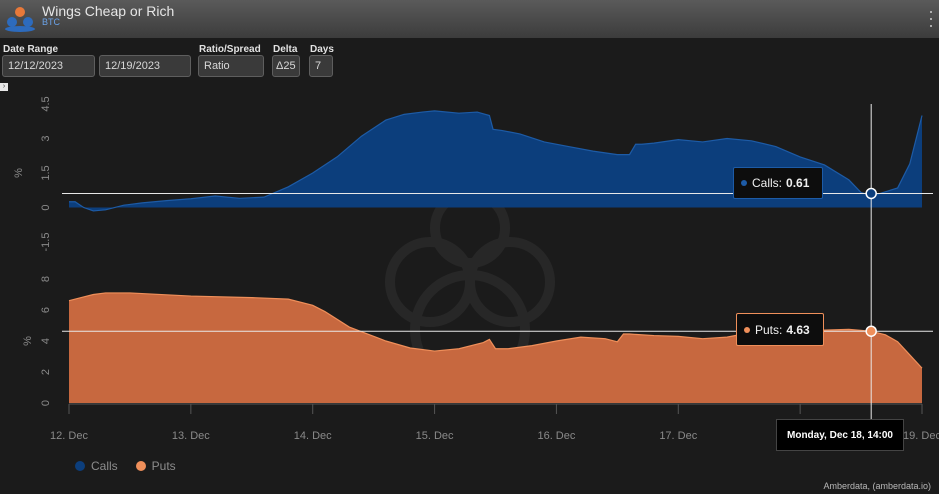 Image resolution: width=939 pixels, height=494 pixels. I want to click on x-tick-label: 19. Dec, so click(921, 436).